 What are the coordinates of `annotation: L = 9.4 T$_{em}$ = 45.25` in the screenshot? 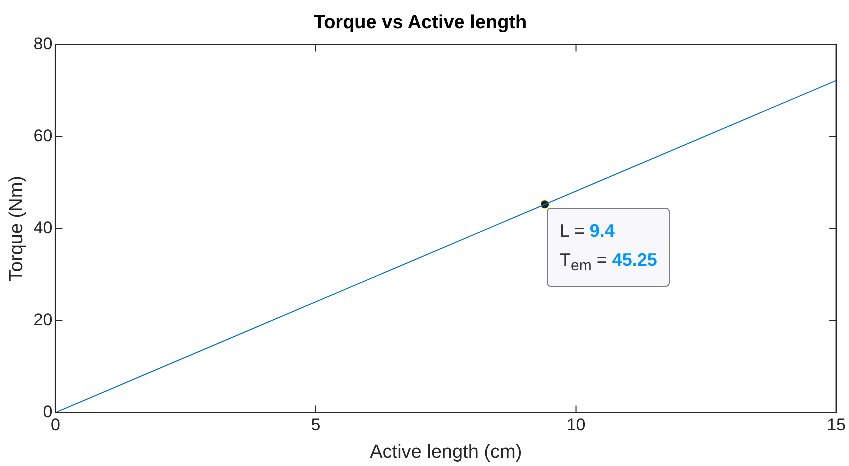 It's located at (609, 248).